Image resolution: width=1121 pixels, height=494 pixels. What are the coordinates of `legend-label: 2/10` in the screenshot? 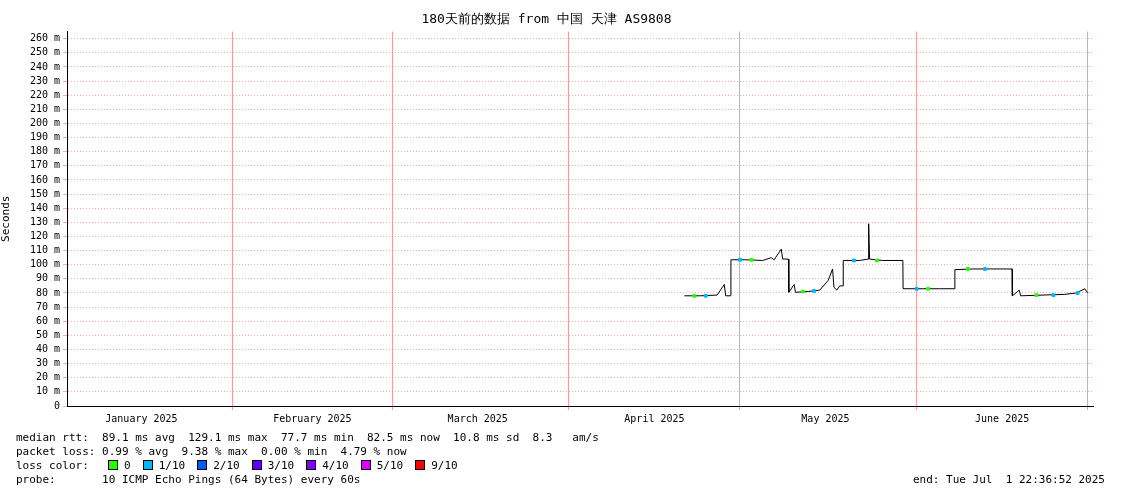 It's located at (226, 465).